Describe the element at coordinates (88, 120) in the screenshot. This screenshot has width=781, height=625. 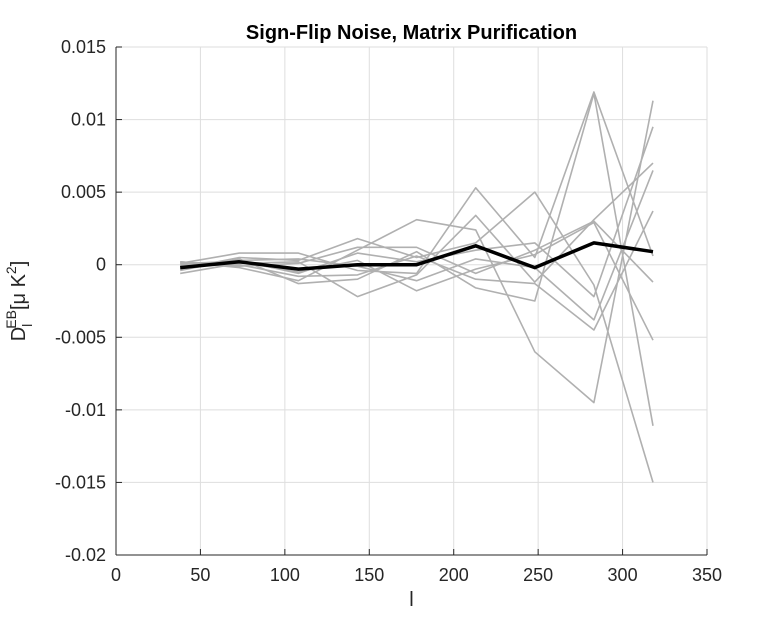
I see `y-tick-label: 0.01` at that location.